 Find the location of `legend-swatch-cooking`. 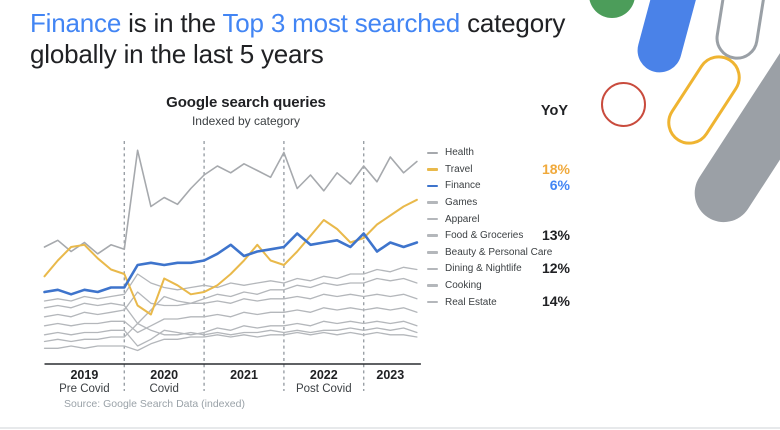

legend-swatch-cooking is located at coordinates (432, 285).